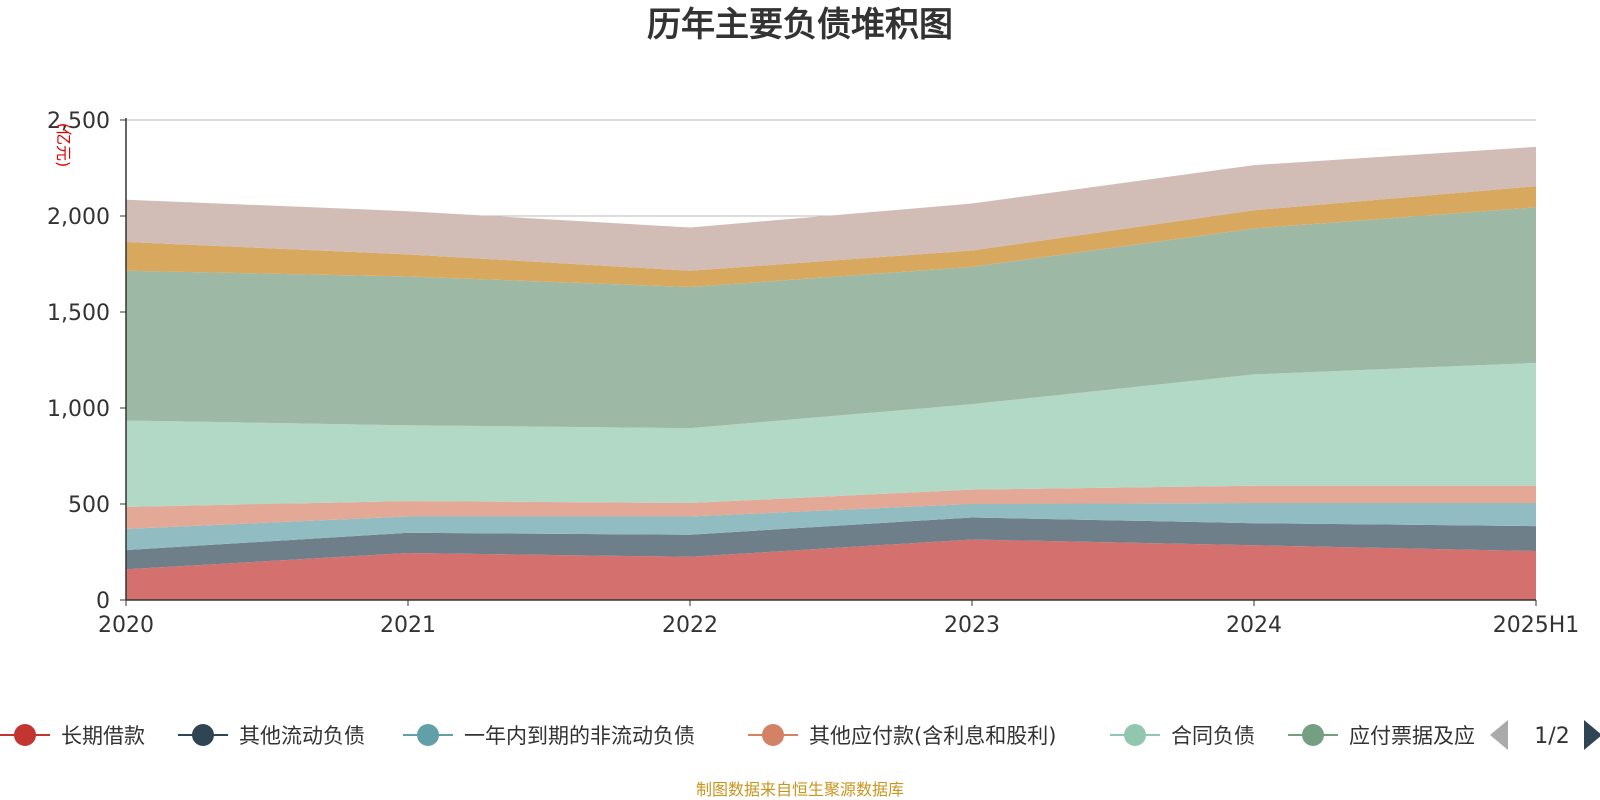  I want to click on legend-label-2: 其他流动负债, so click(302, 736).